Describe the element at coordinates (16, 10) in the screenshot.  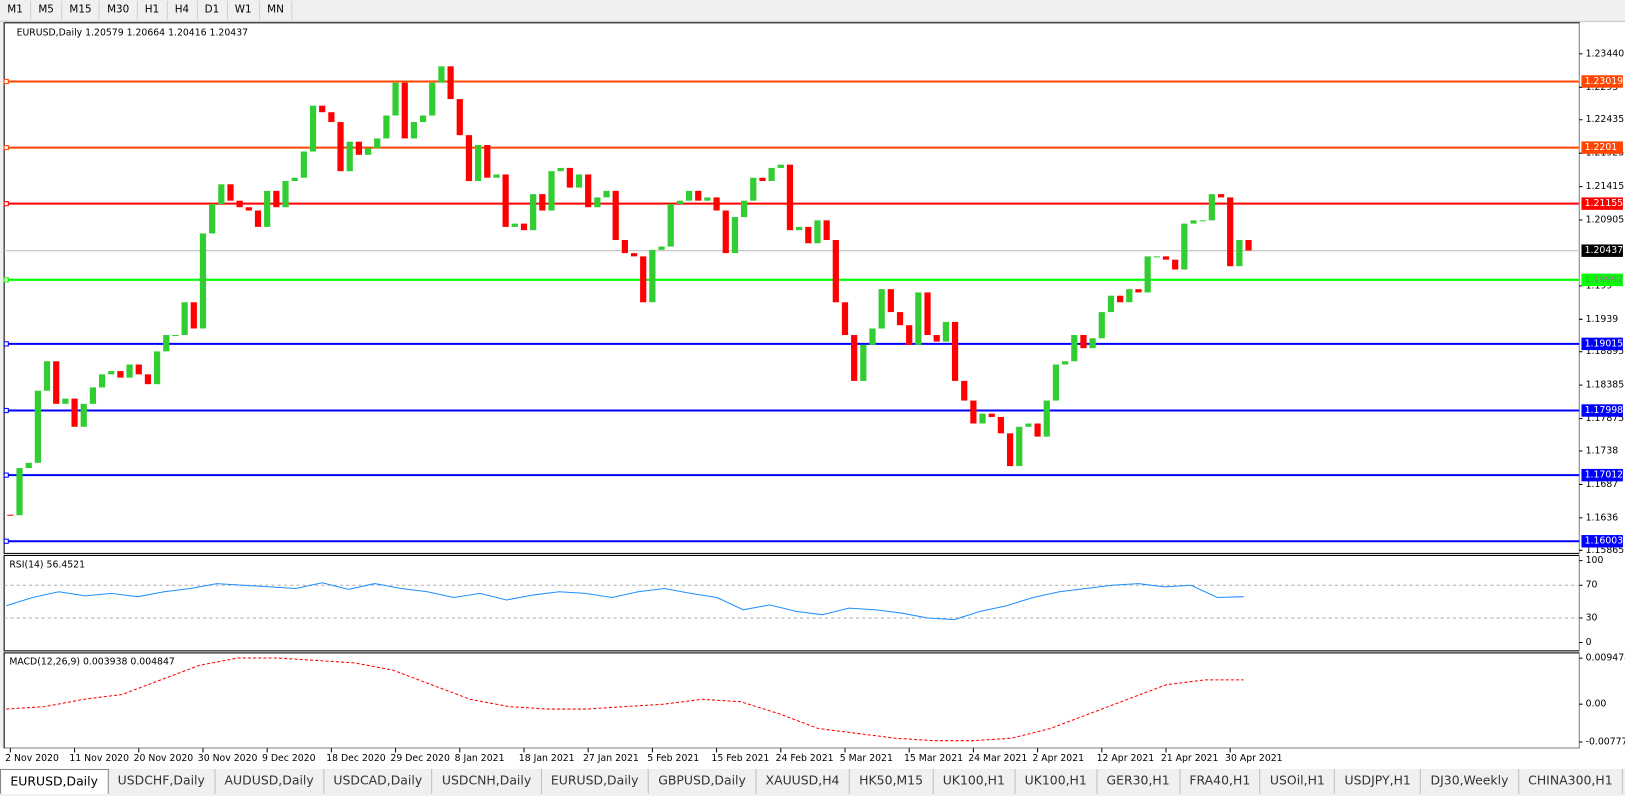
I see `timeframe-button: M1` at that location.